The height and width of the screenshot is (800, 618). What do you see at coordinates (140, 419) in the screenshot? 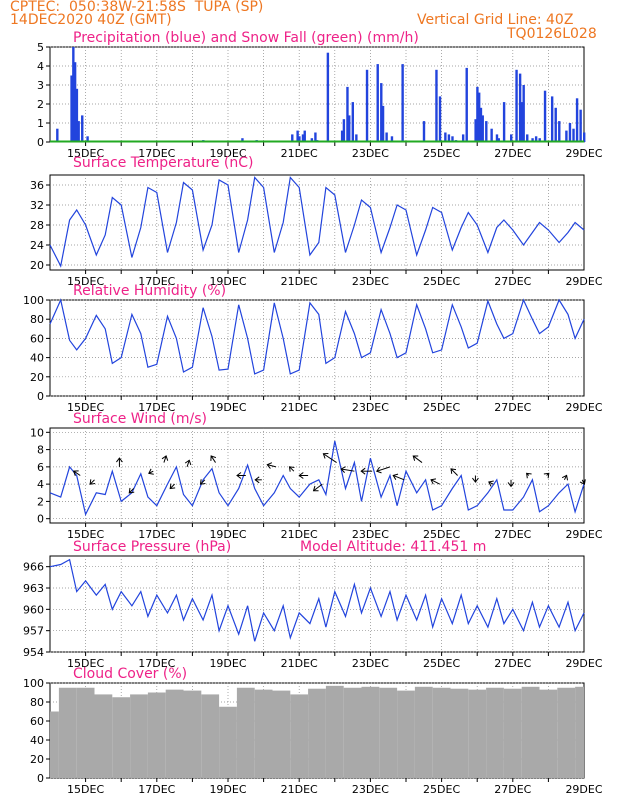
I see `panel-4-title: Surface Wind (m/s)` at bounding box center [140, 419].